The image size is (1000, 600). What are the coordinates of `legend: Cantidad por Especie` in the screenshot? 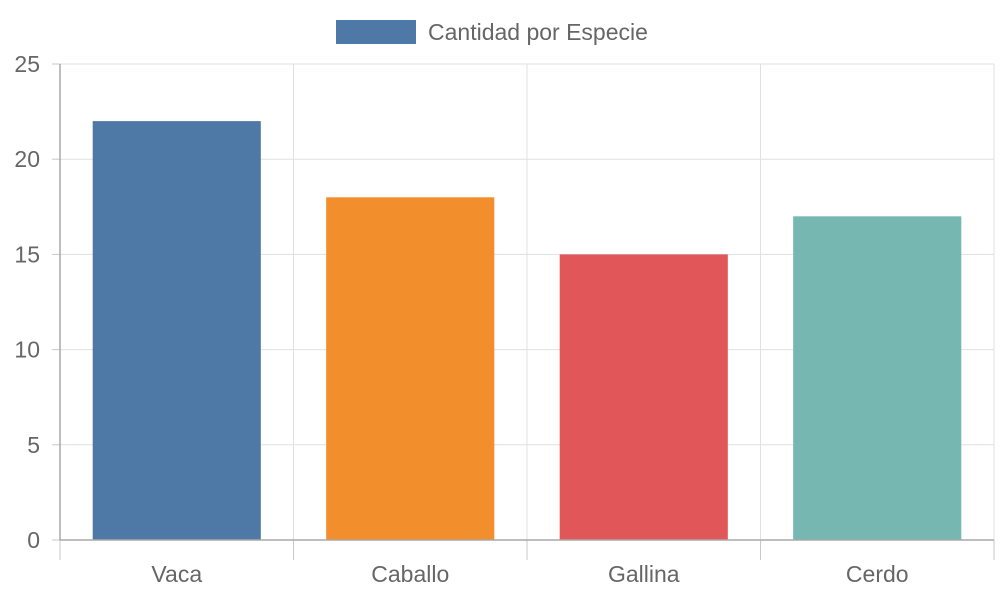 It's located at (492, 32).